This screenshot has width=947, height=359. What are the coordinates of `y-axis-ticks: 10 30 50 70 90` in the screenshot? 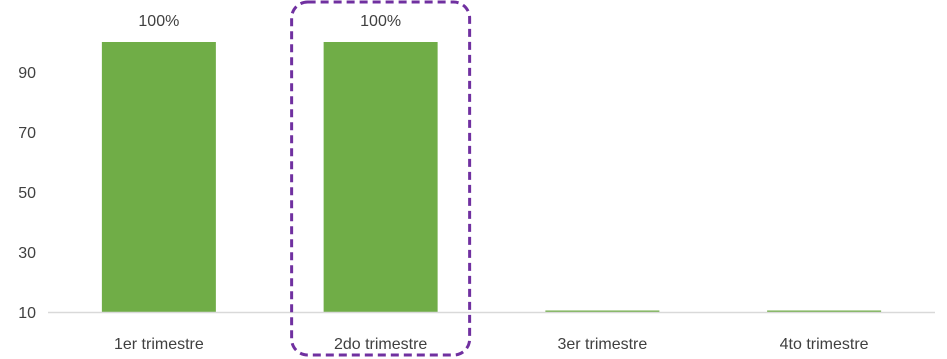 It's located at (27, 193).